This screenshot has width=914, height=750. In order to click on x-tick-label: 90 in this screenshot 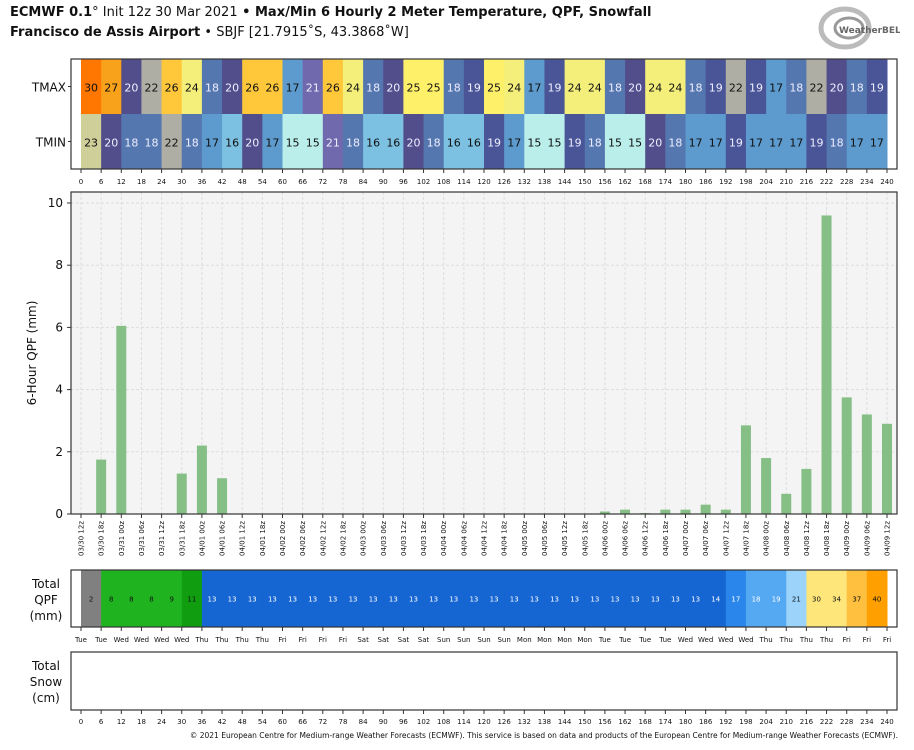, I will do `click(383, 722)`.